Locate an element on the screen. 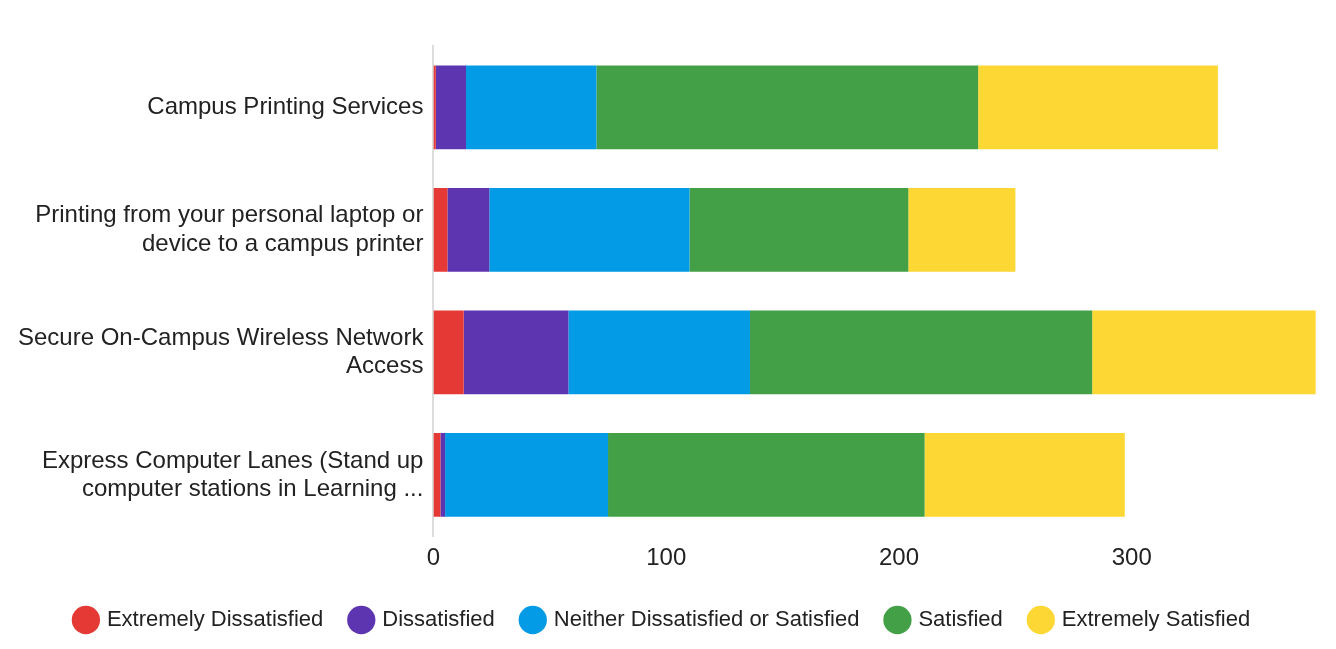 This screenshot has width=1336, height=649. legend-label: Dissatisfied is located at coordinates (438, 619).